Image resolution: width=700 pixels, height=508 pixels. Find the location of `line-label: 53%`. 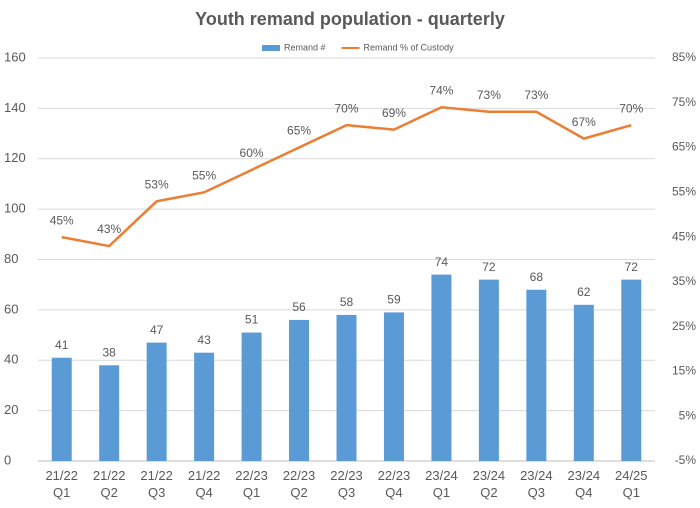

line-label: 53% is located at coordinates (157, 184).